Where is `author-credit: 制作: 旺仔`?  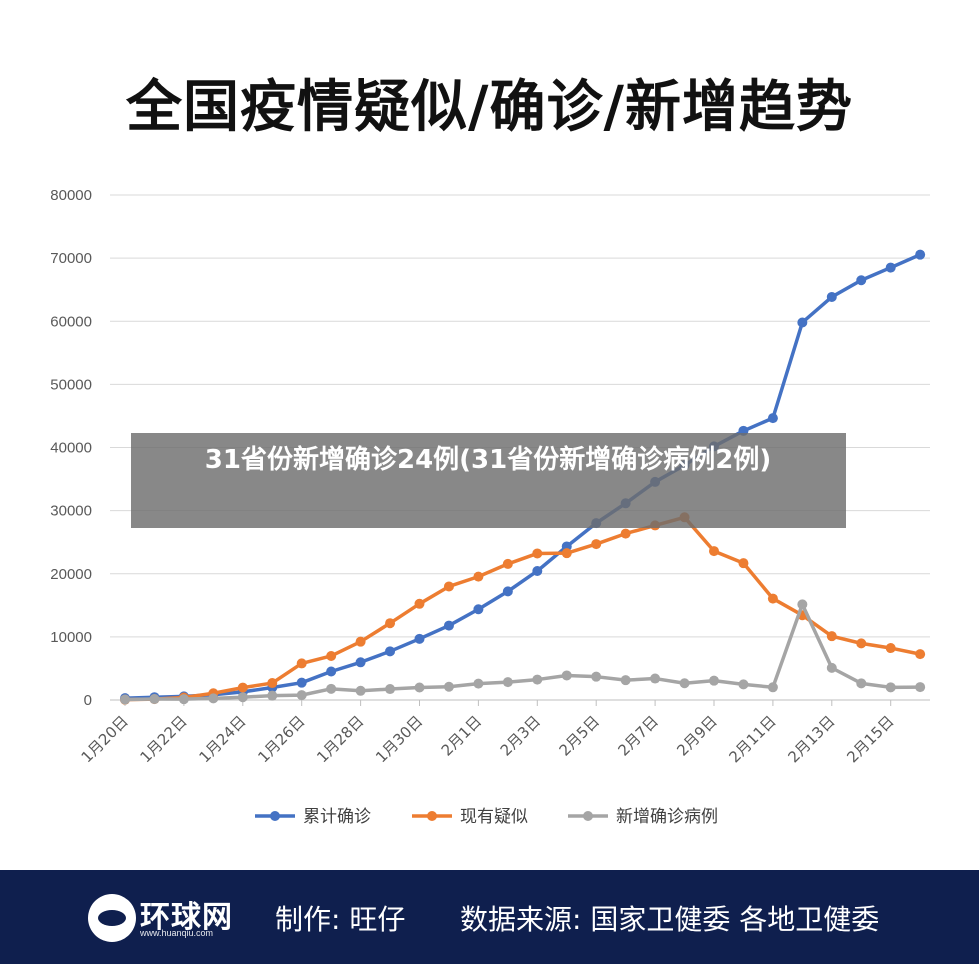 author-credit: 制作: 旺仔 is located at coordinates (340, 919).